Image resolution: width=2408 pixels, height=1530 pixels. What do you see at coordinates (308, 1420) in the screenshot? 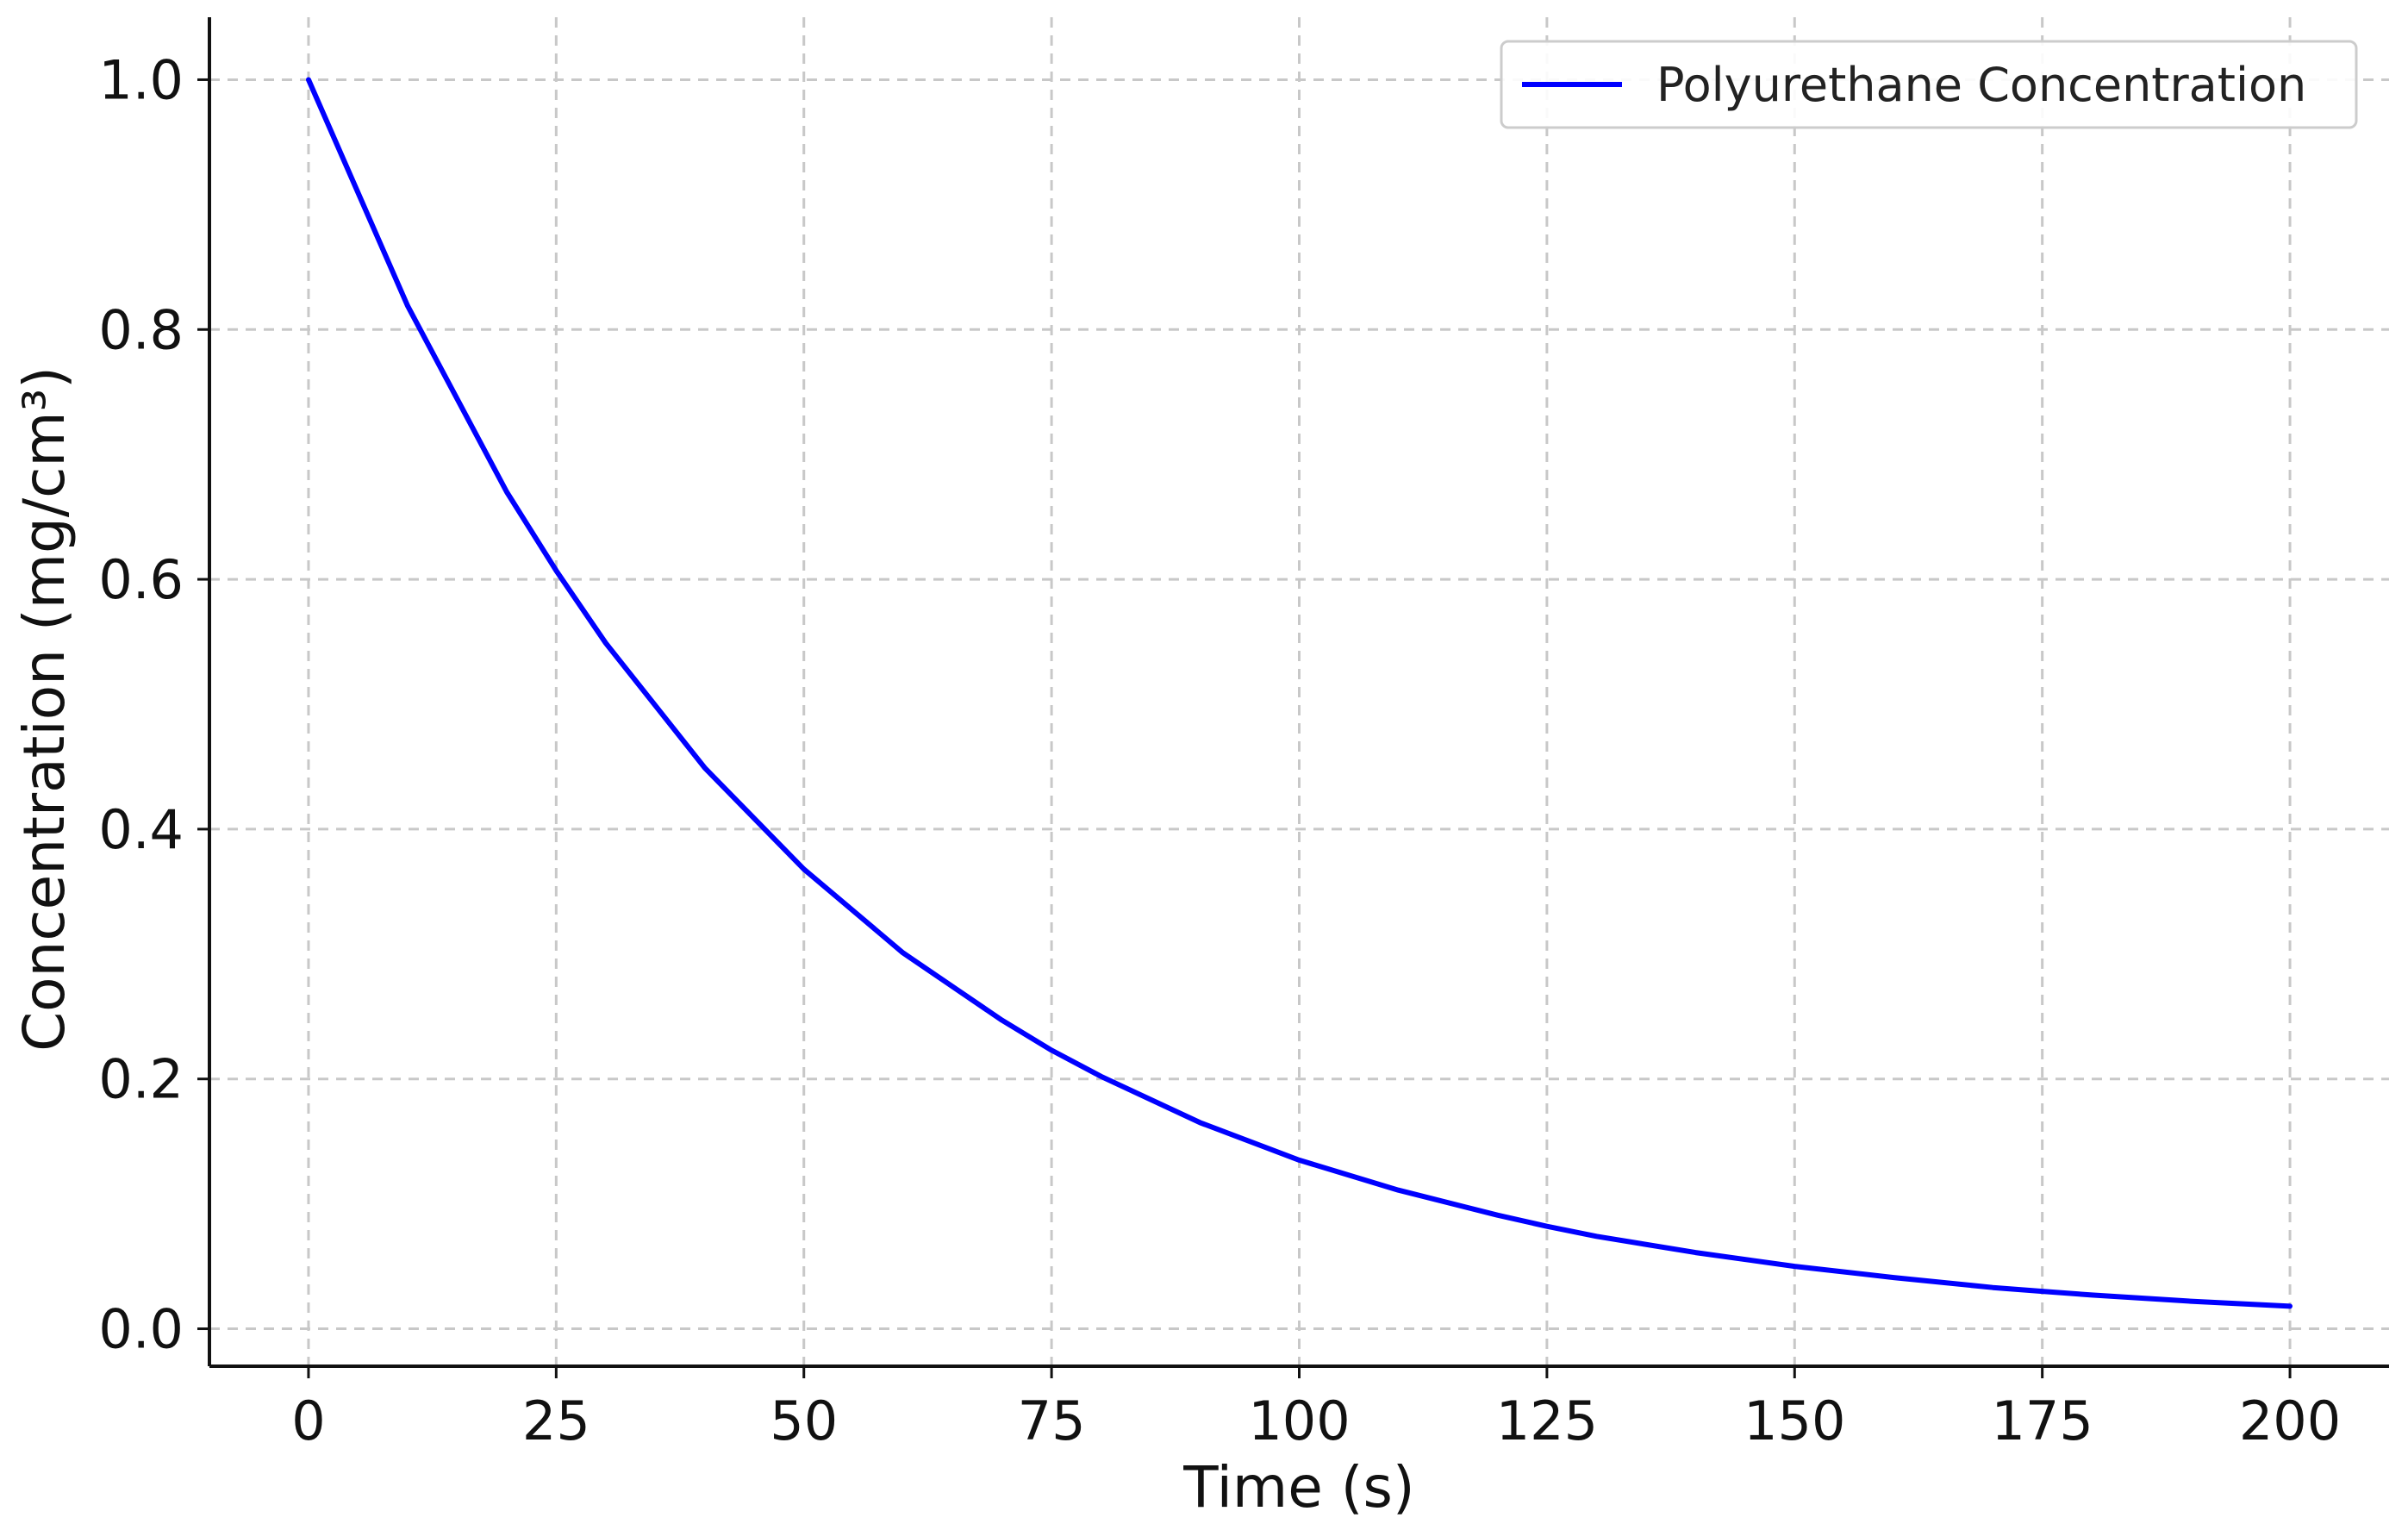
I see `x-tick-label: 0` at bounding box center [308, 1420].